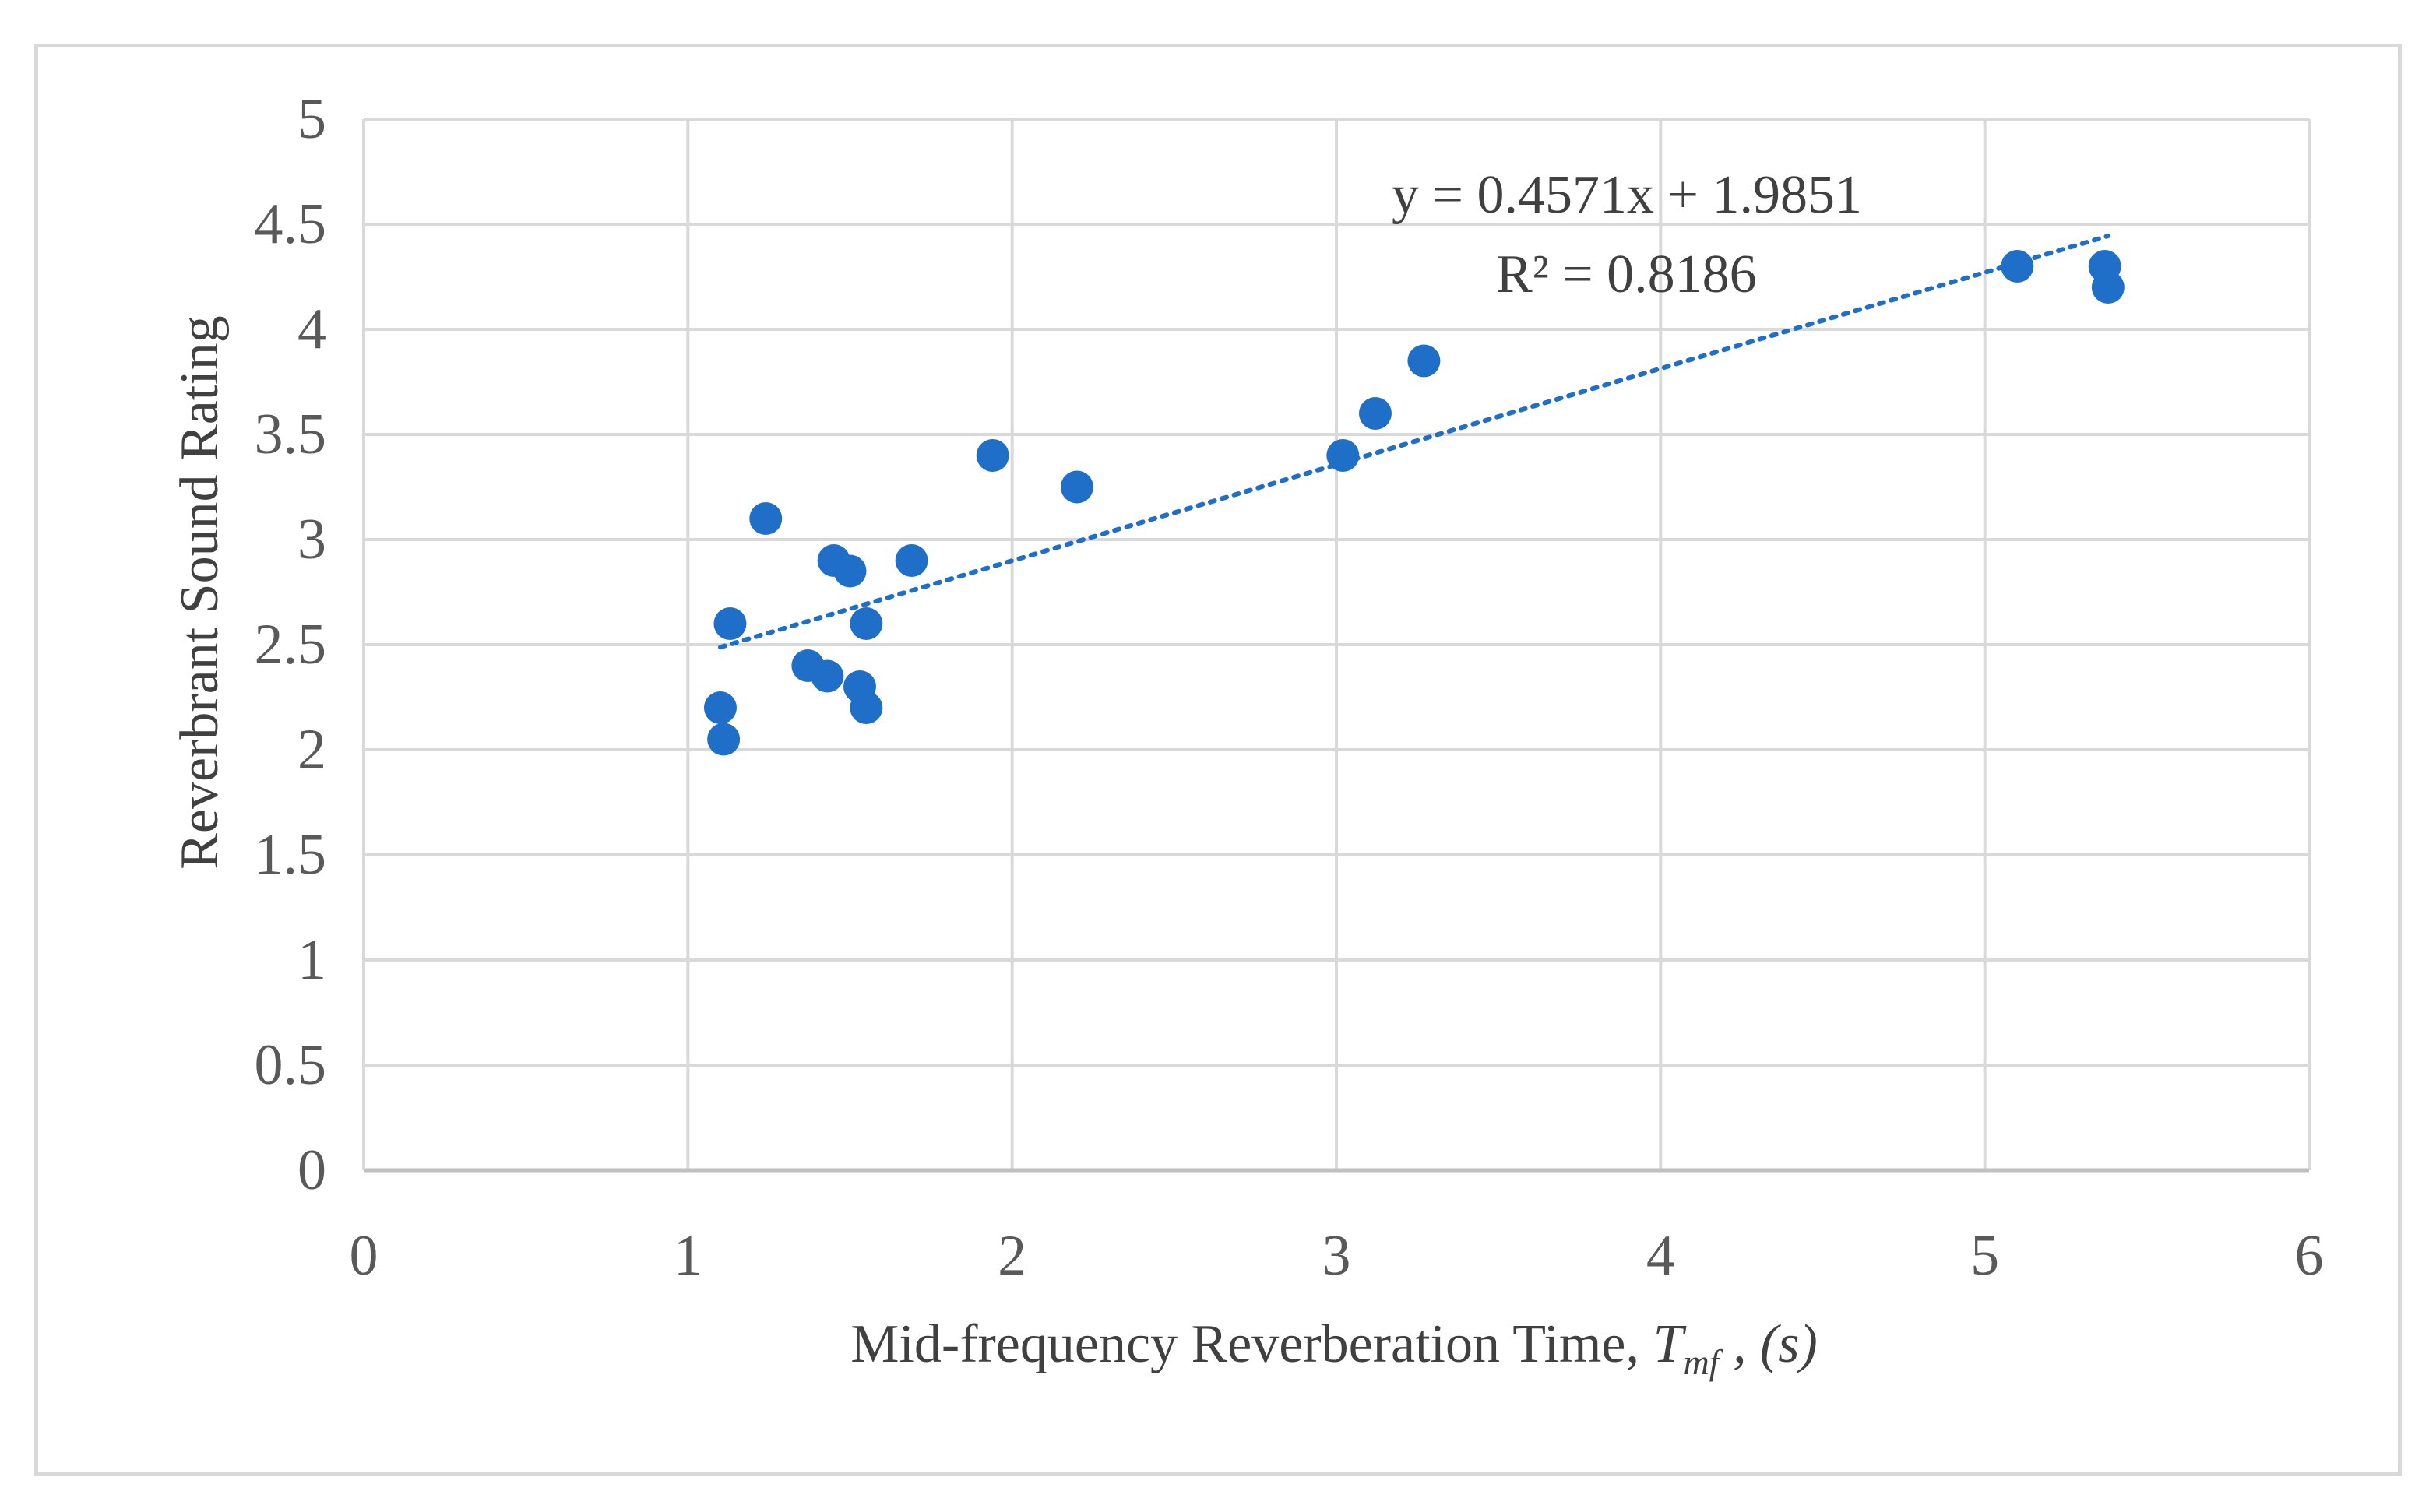 Image resolution: width=2422 pixels, height=1512 pixels. What do you see at coordinates (1984, 1256) in the screenshot?
I see `x-tick-label: 5` at bounding box center [1984, 1256].